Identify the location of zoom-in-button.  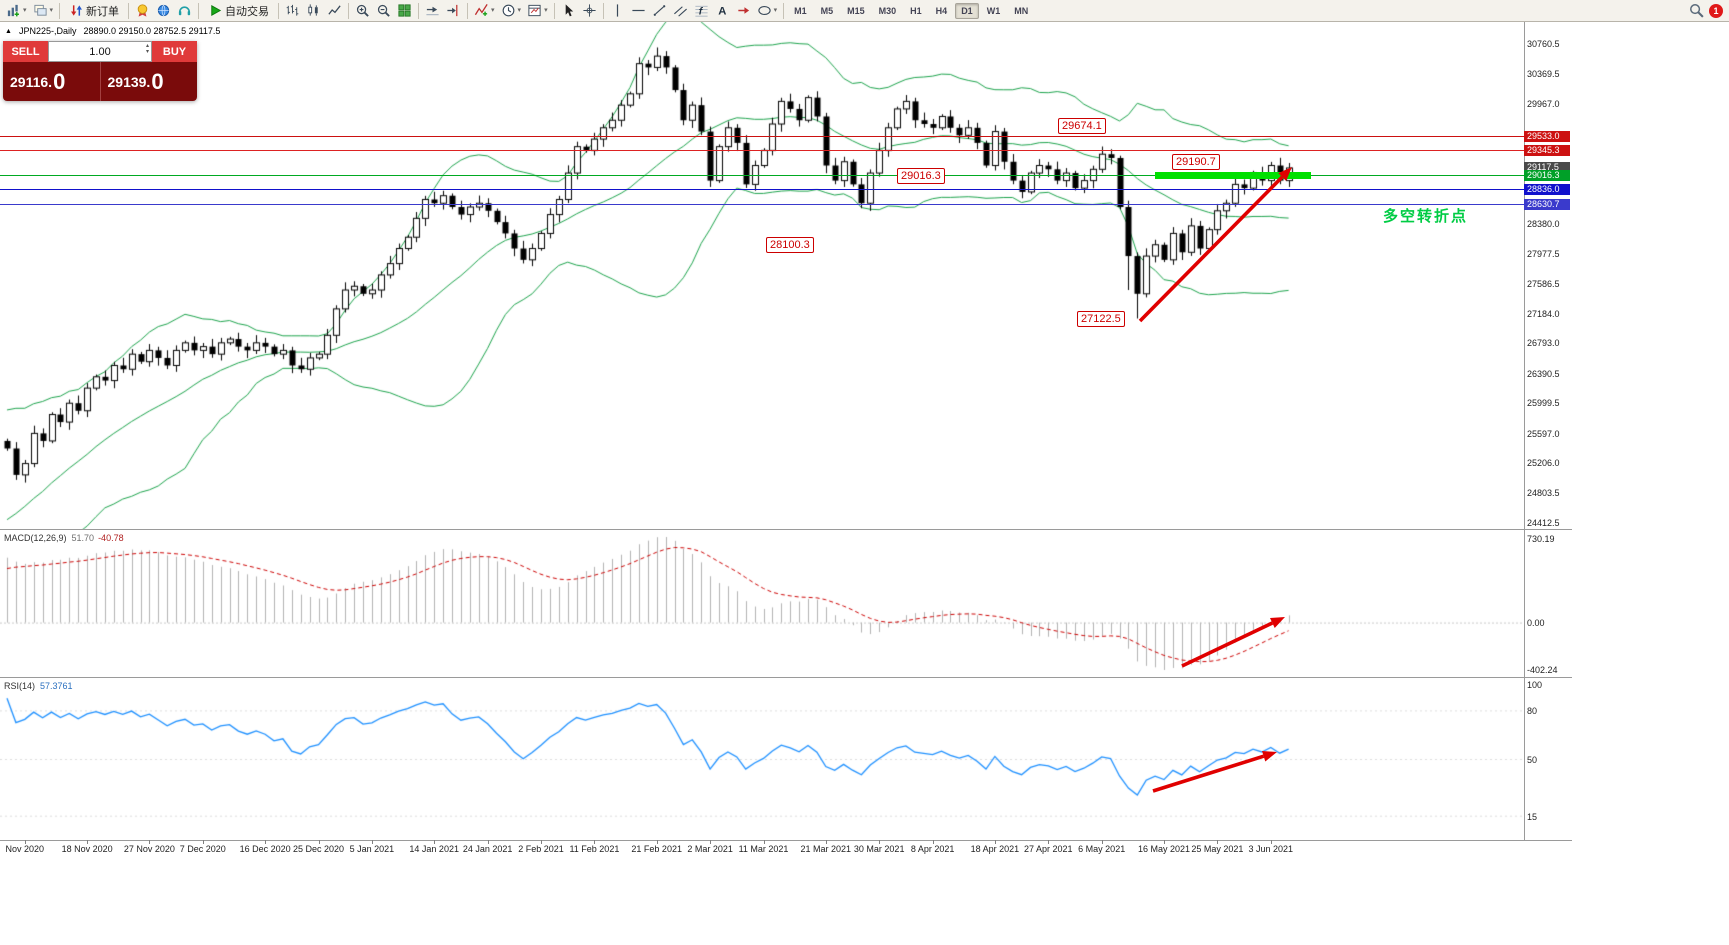
(362, 10).